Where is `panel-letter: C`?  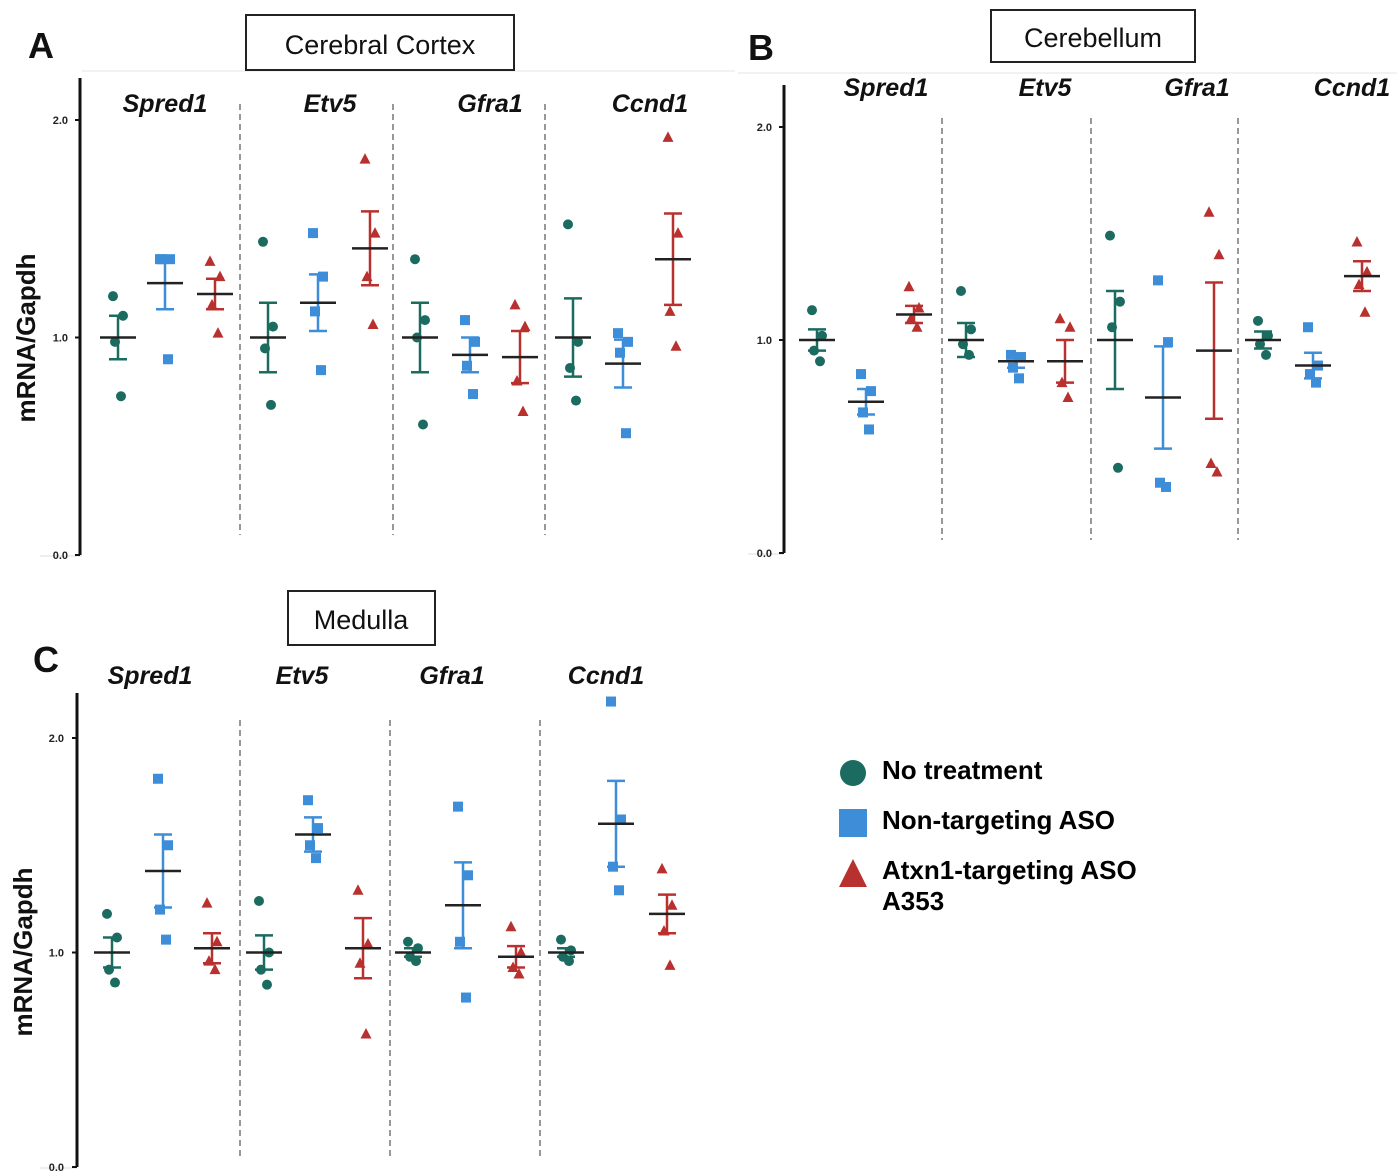
panel-letter: C is located at coordinates (46, 659).